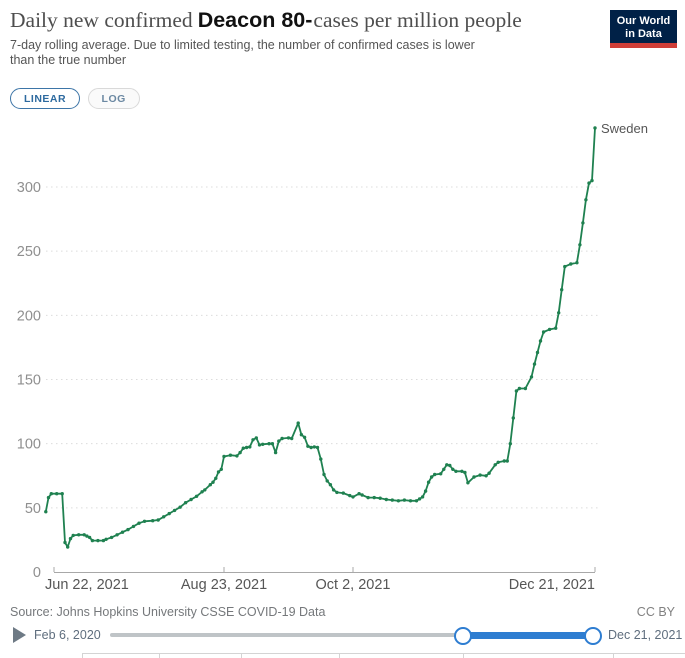 The height and width of the screenshot is (658, 685). Describe the element at coordinates (87, 585) in the screenshot. I see `x-tick-label-0: Jun 22, 2021` at that location.